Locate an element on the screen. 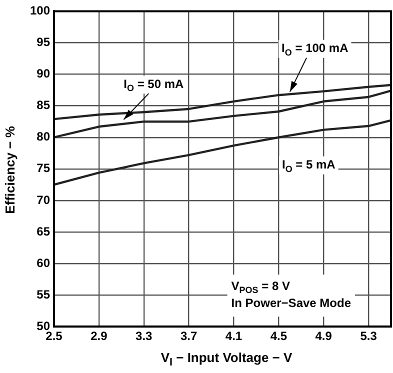 Image resolution: width=393 pixels, height=373 pixels. y-tick-label: 95 is located at coordinates (43, 42).